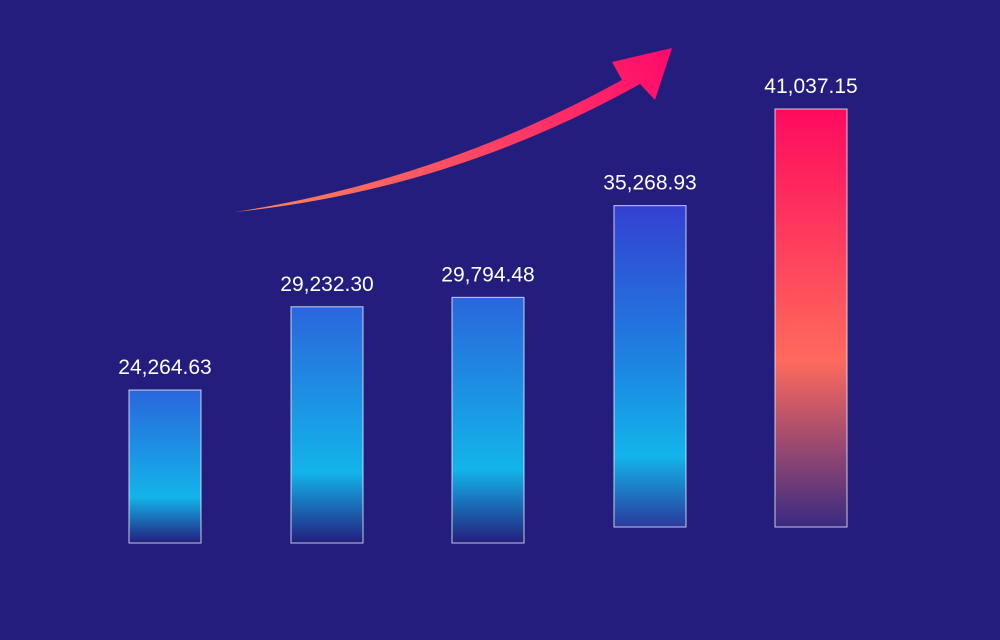 The width and height of the screenshot is (1000, 640). I want to click on trend-arrow, so click(453, 130).